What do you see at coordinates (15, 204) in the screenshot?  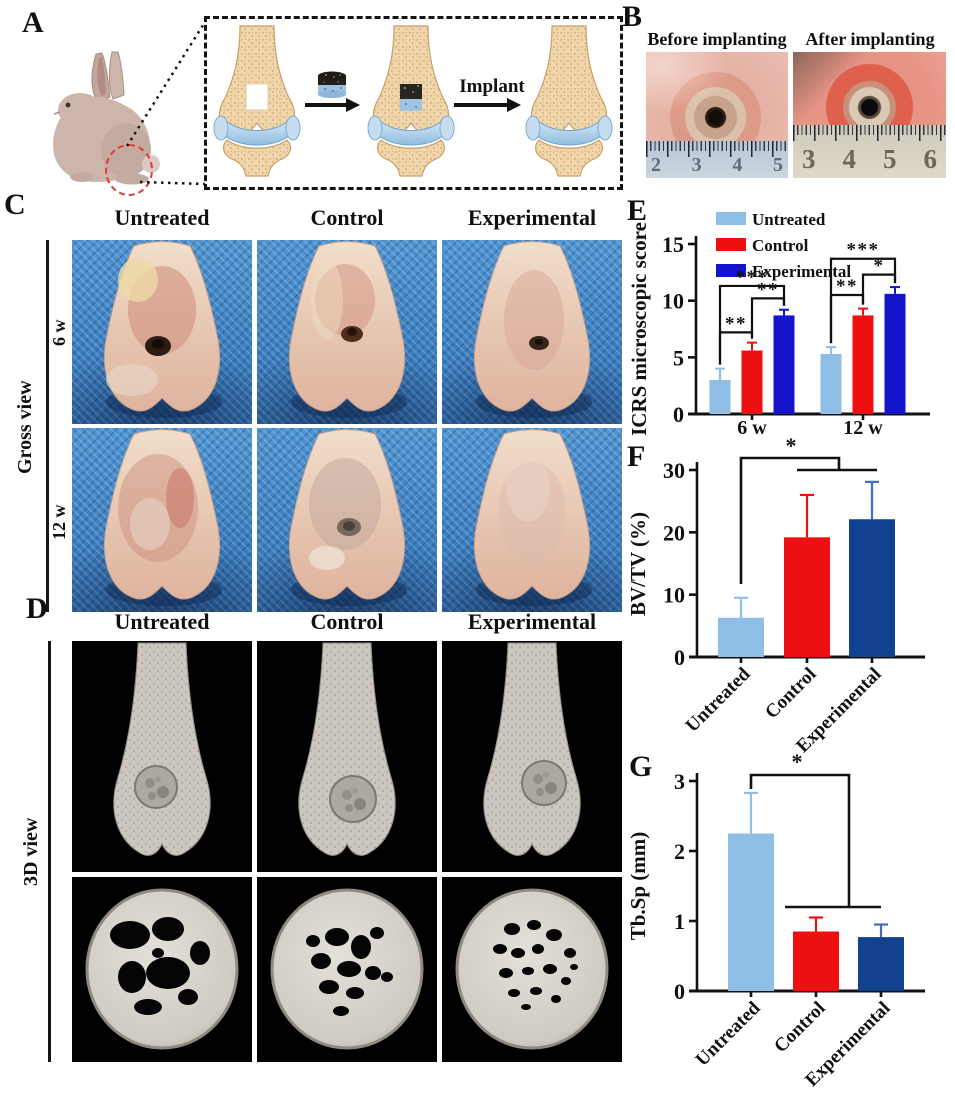 I see `panel-label-c: C` at bounding box center [15, 204].